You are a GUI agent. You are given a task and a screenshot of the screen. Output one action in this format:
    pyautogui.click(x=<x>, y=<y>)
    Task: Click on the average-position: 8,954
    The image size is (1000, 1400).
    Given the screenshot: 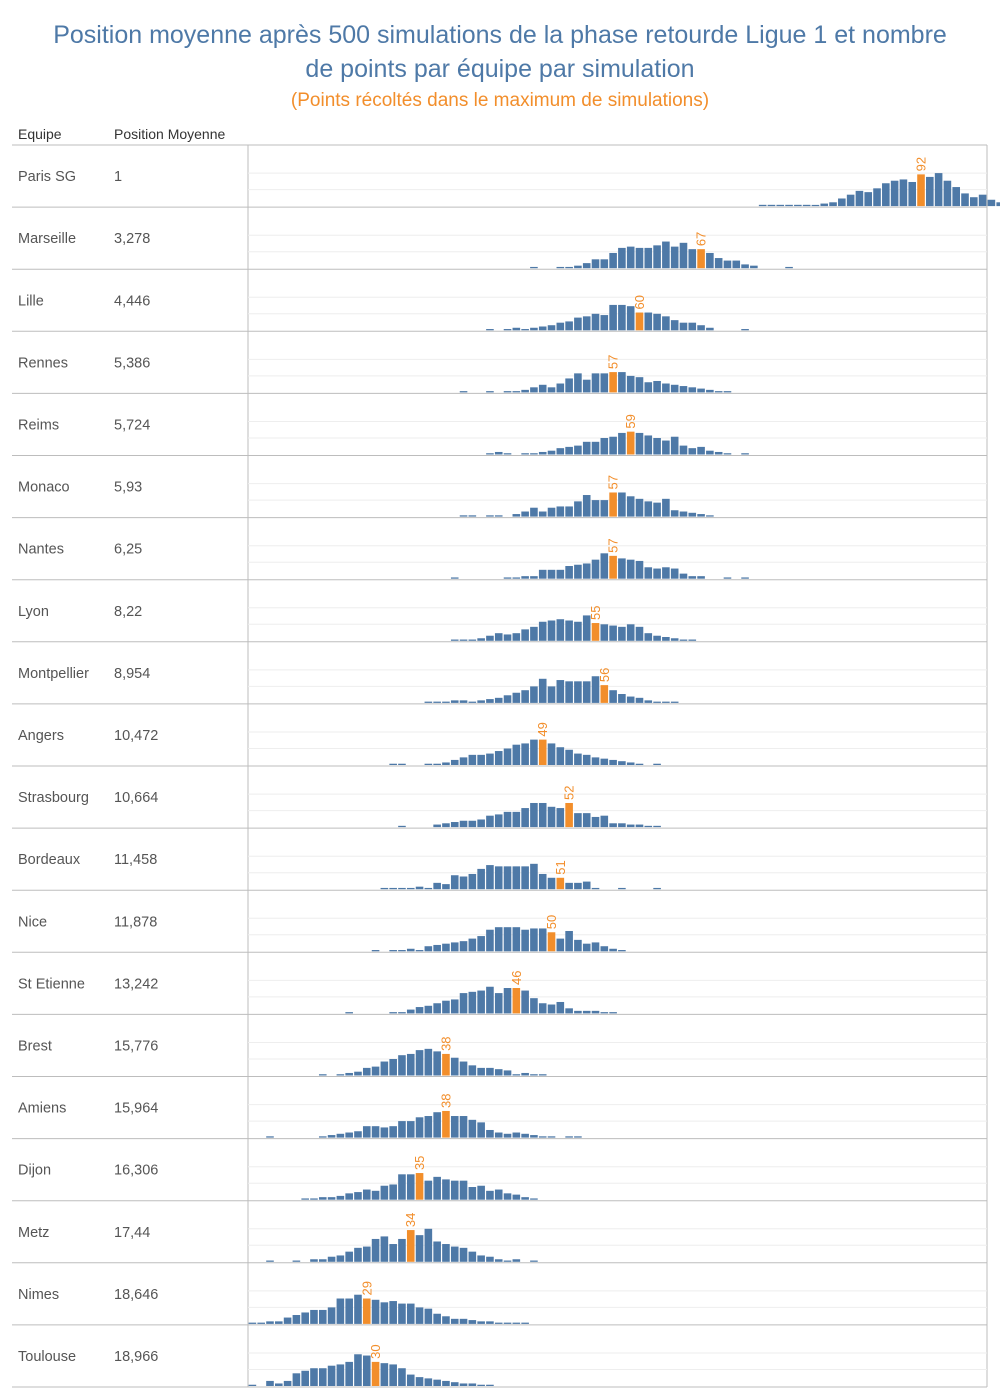 What is the action you would take?
    pyautogui.click(x=132, y=674)
    